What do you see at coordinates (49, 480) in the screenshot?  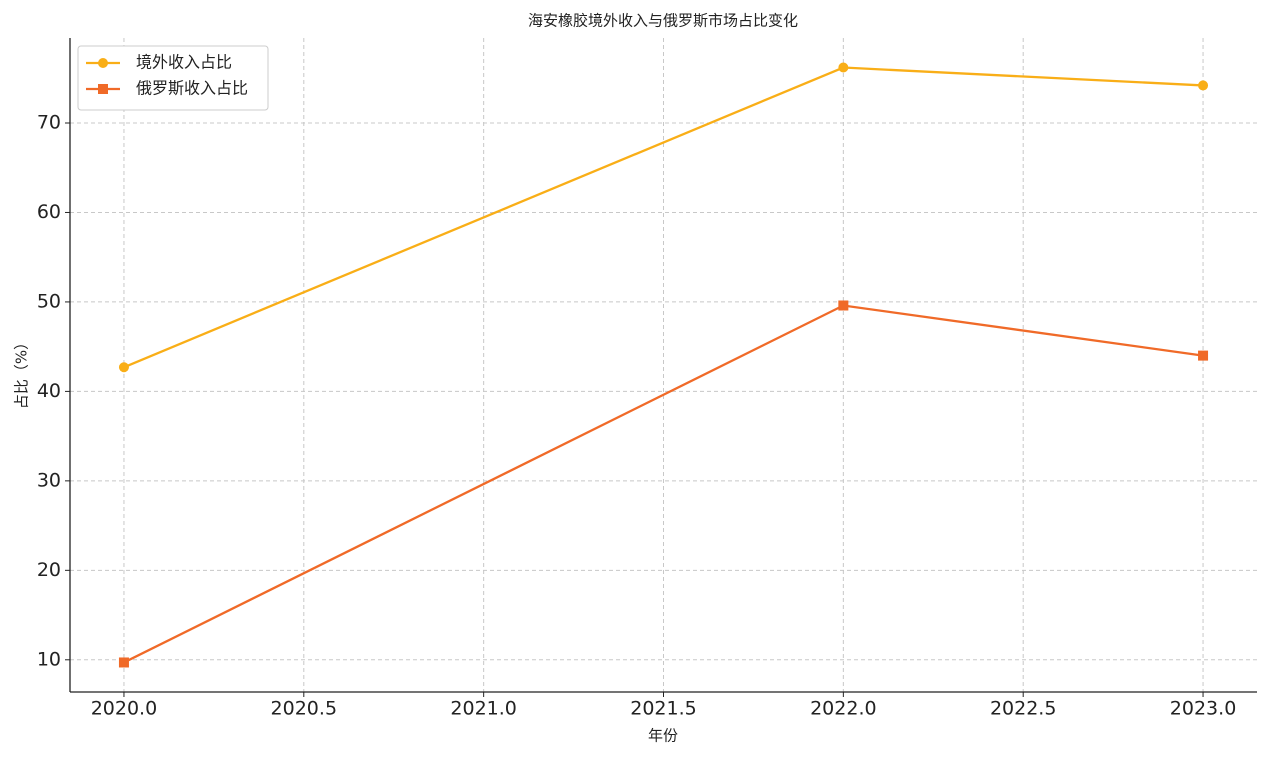 I see `y-tick-label: 30` at bounding box center [49, 480].